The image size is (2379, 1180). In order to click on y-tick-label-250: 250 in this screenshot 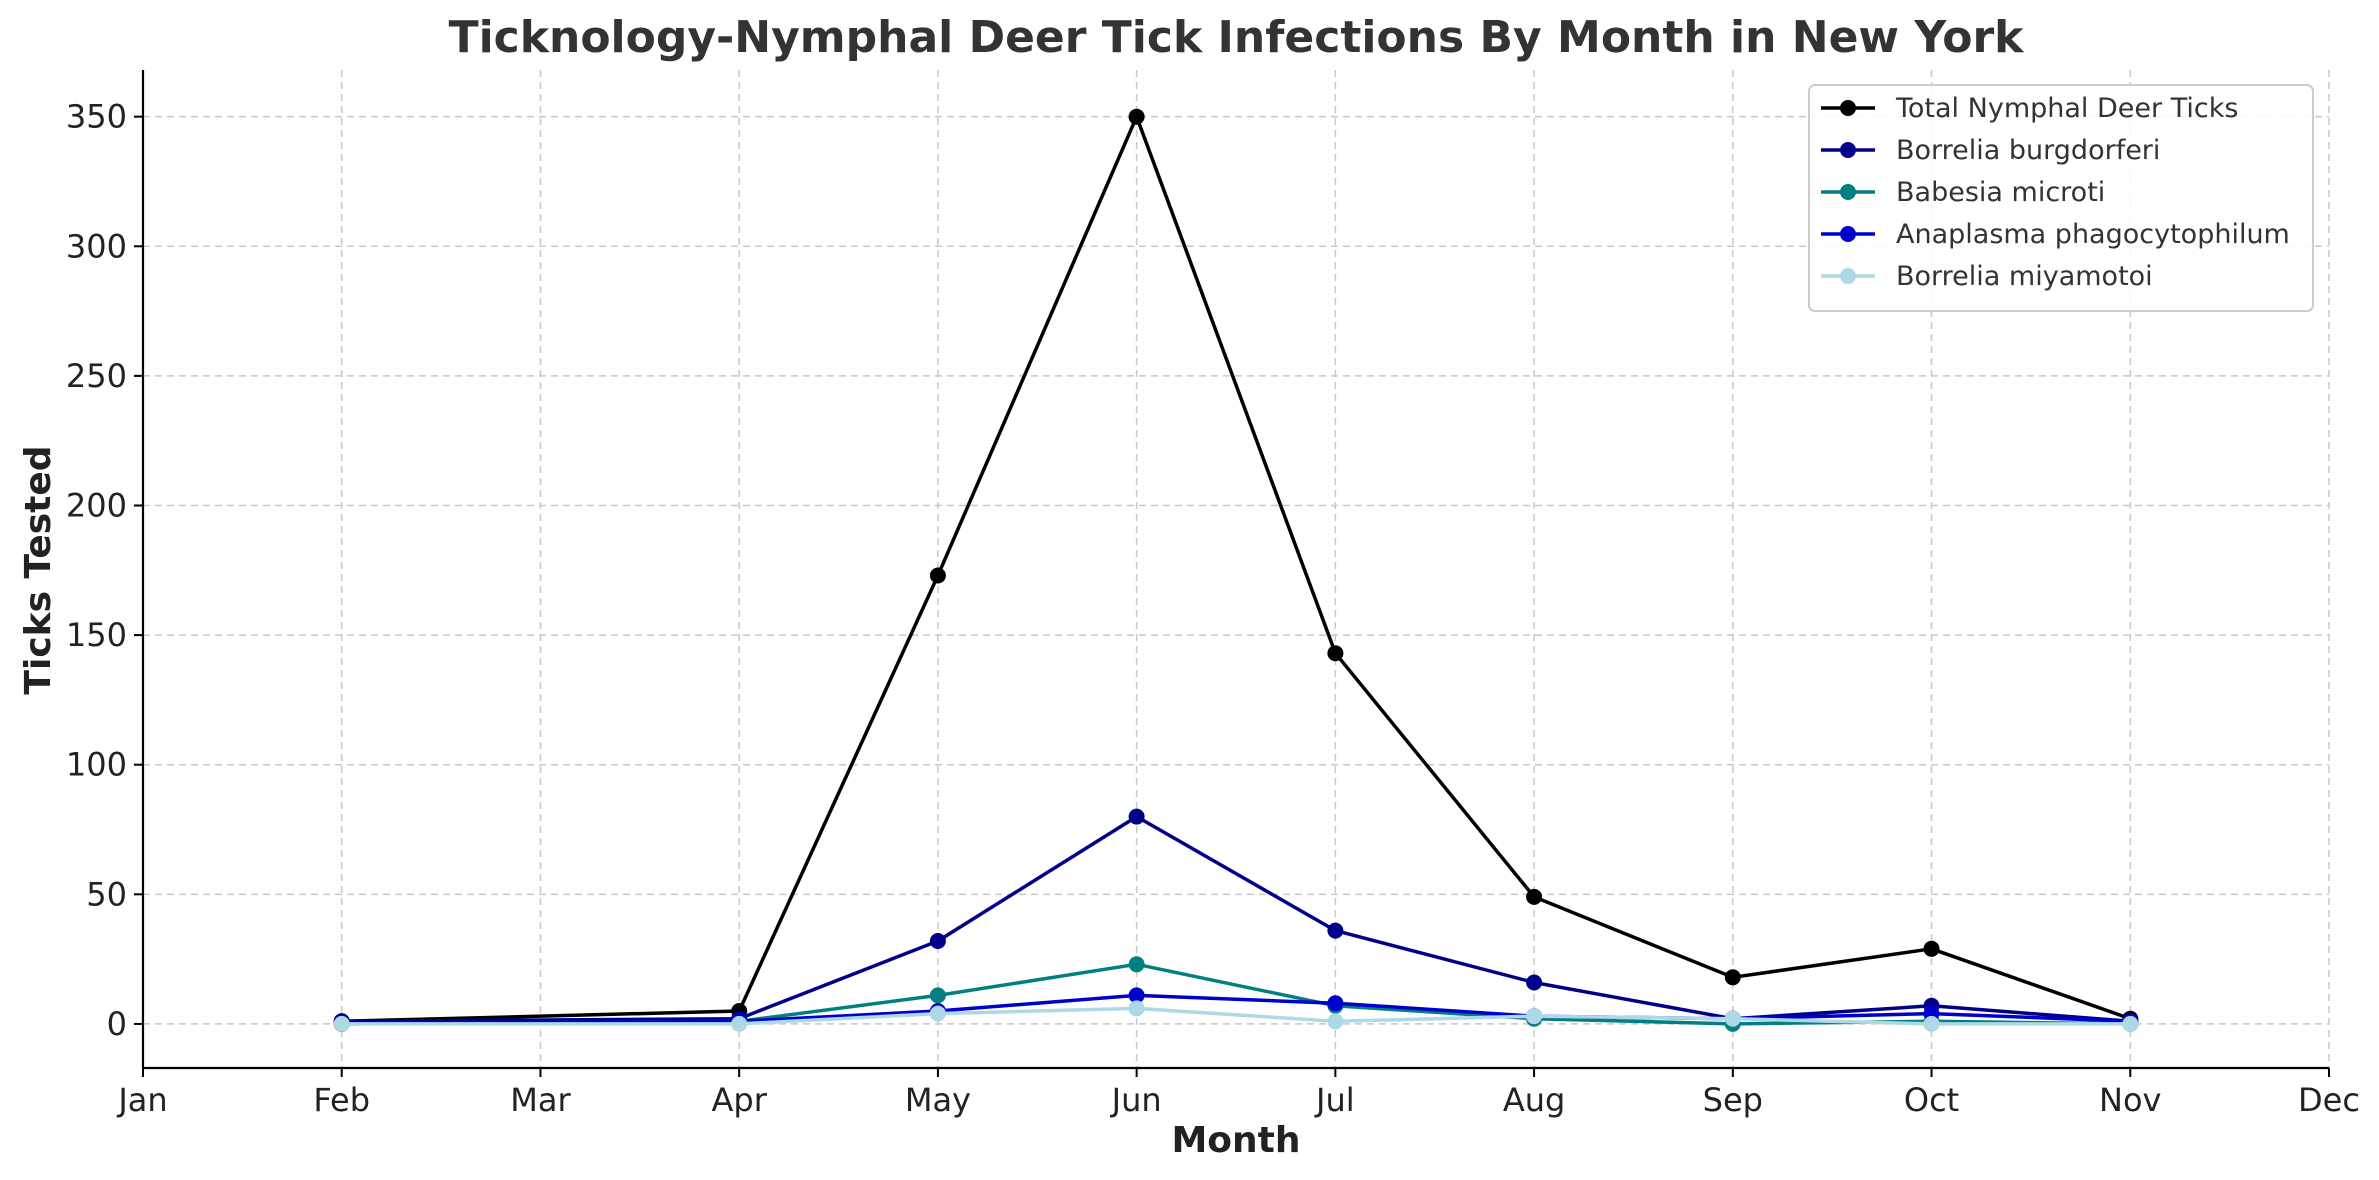, I will do `click(96, 376)`.